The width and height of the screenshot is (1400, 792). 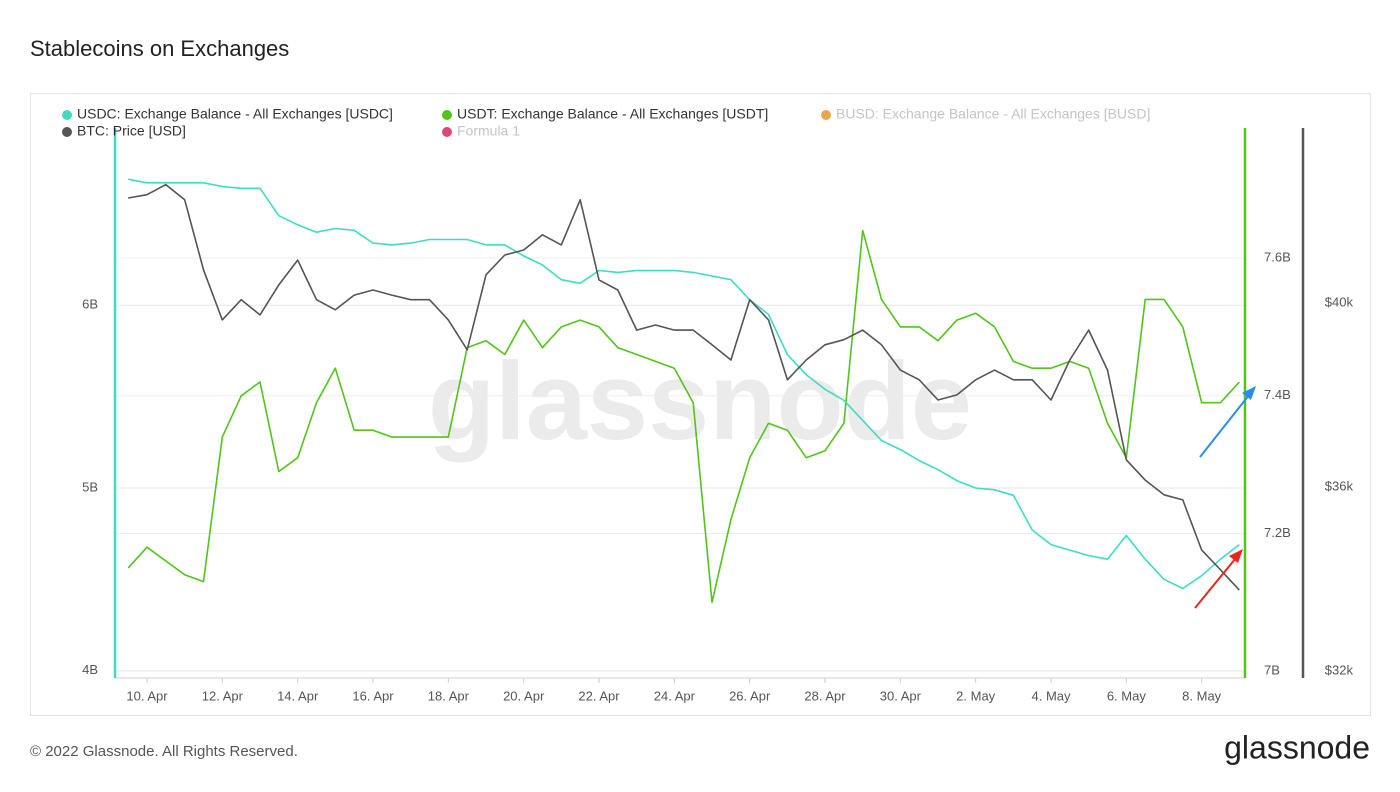 What do you see at coordinates (1052, 695) in the screenshot?
I see `x-tick-label: 4. May` at bounding box center [1052, 695].